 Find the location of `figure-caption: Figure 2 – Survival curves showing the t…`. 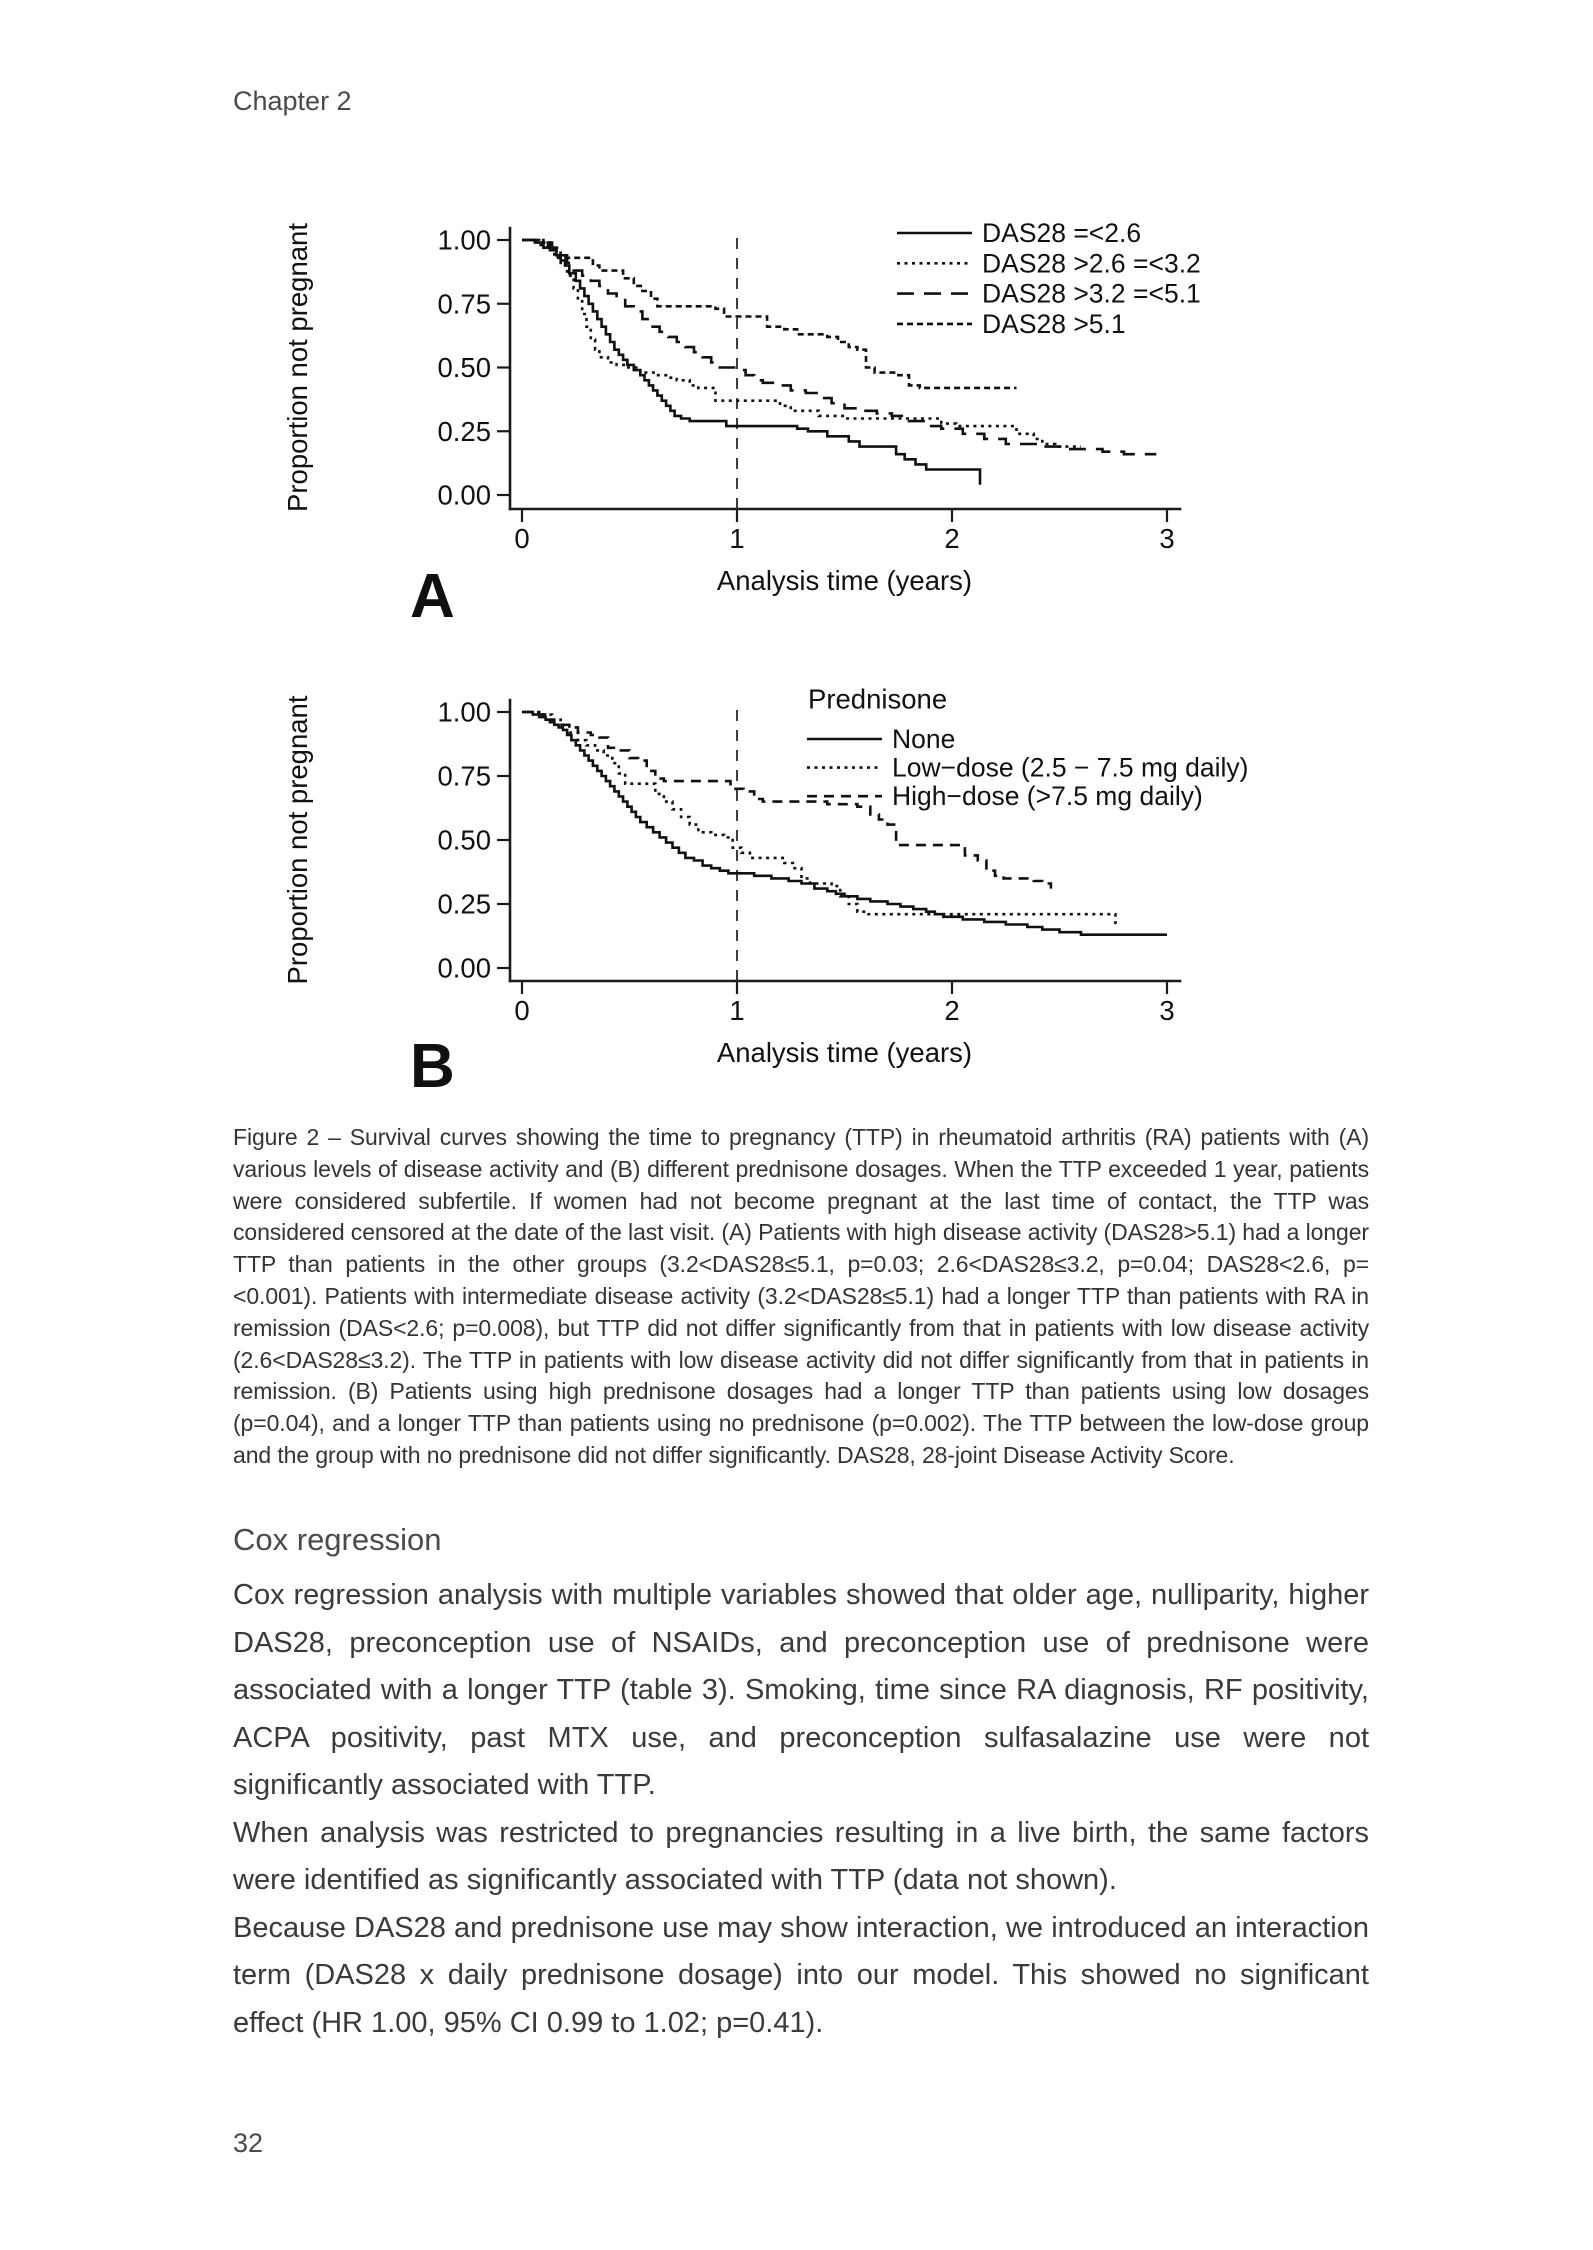

figure-caption: Figure 2 – Survival curves showing the t… is located at coordinates (801, 1296).